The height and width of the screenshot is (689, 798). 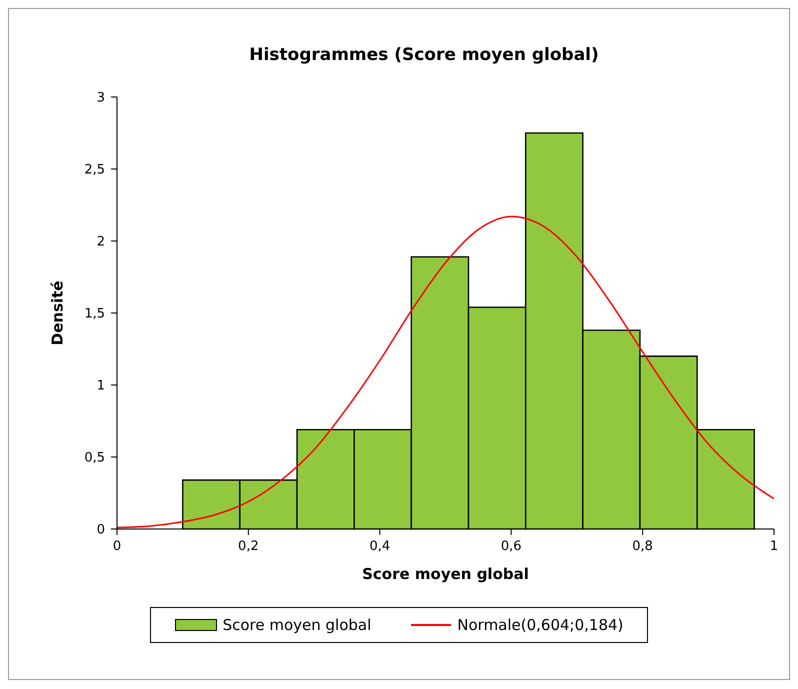 What do you see at coordinates (94, 314) in the screenshot?
I see `y-tick-label: 1,5` at bounding box center [94, 314].